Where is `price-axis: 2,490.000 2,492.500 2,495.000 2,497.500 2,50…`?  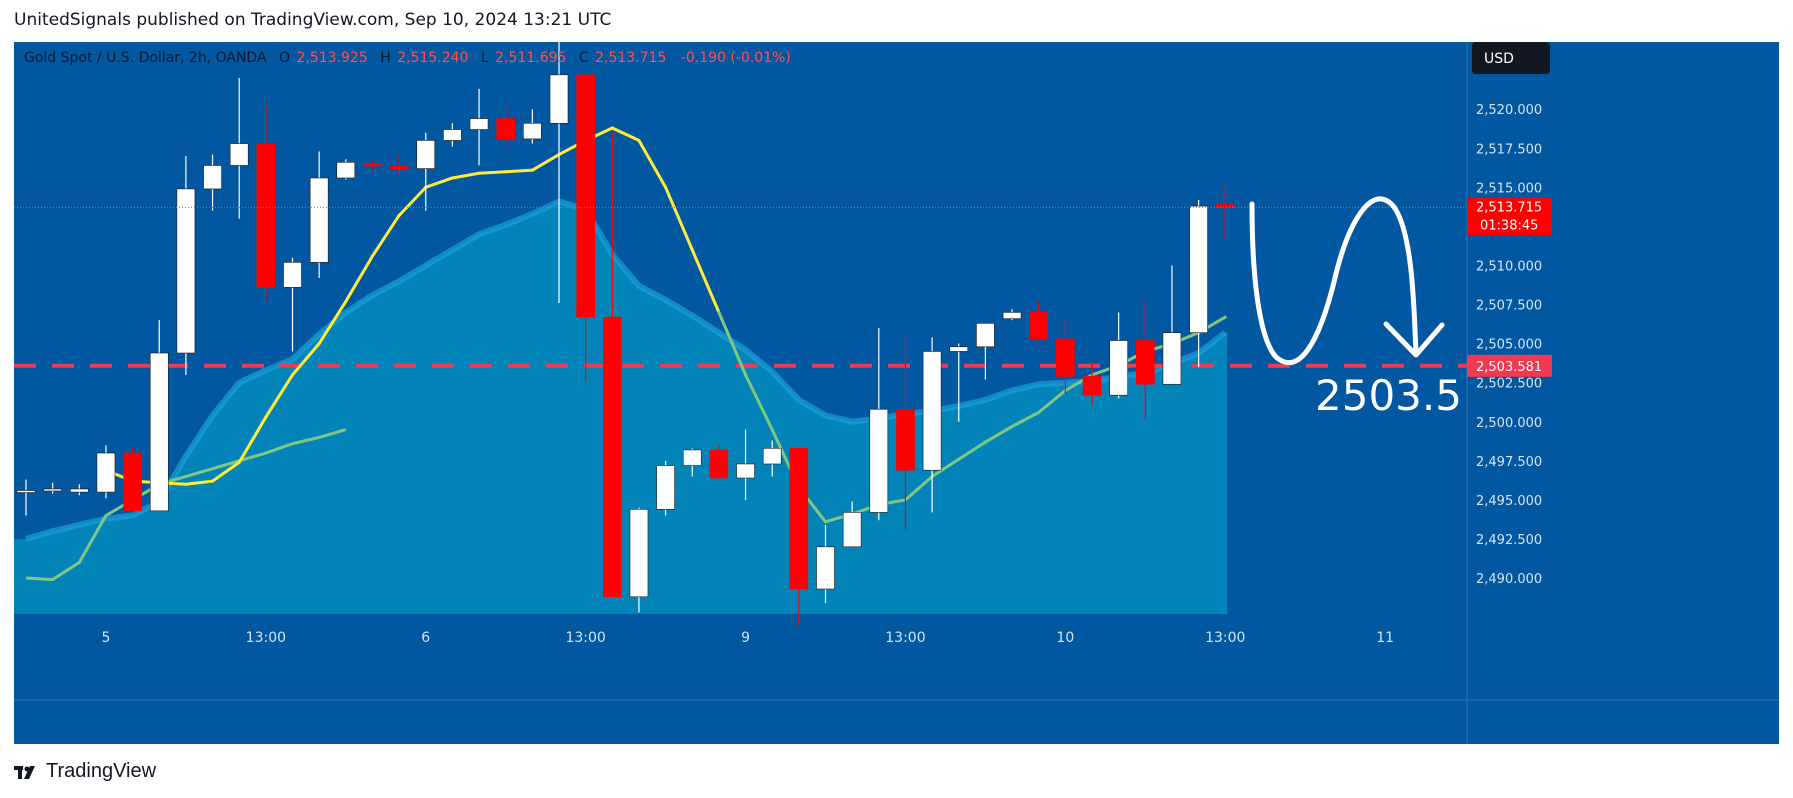 price-axis: 2,490.000 2,492.500 2,495.000 2,497.500 2,50… is located at coordinates (1509, 345).